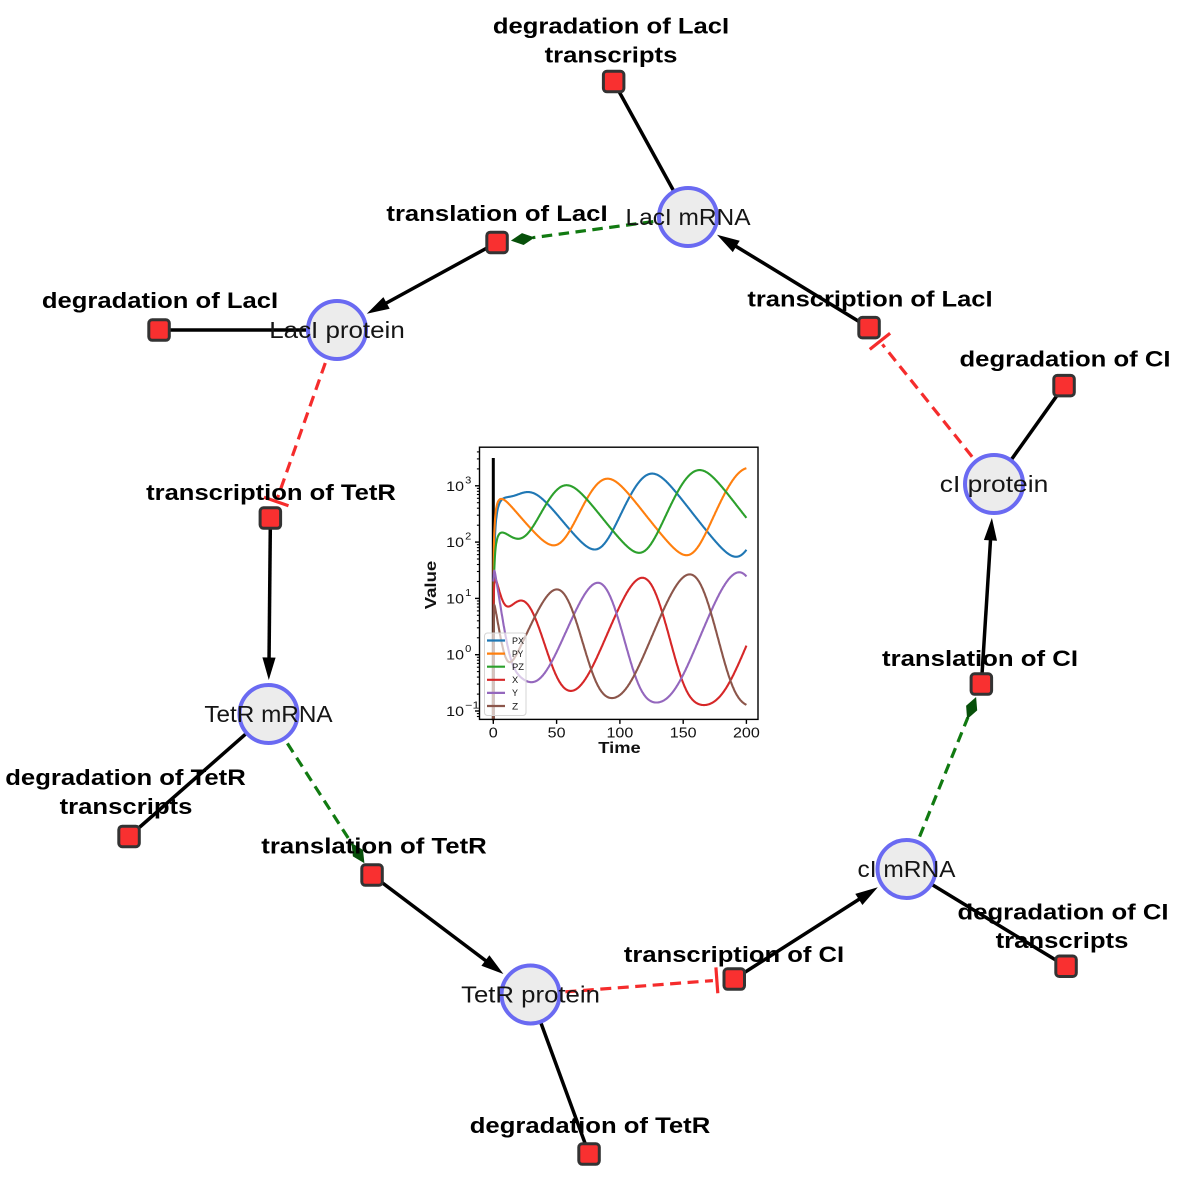 Image resolution: width=1189 pixels, height=1200 pixels. Describe the element at coordinates (734, 954) in the screenshot. I see `svg-text: transcription of CI` at that location.